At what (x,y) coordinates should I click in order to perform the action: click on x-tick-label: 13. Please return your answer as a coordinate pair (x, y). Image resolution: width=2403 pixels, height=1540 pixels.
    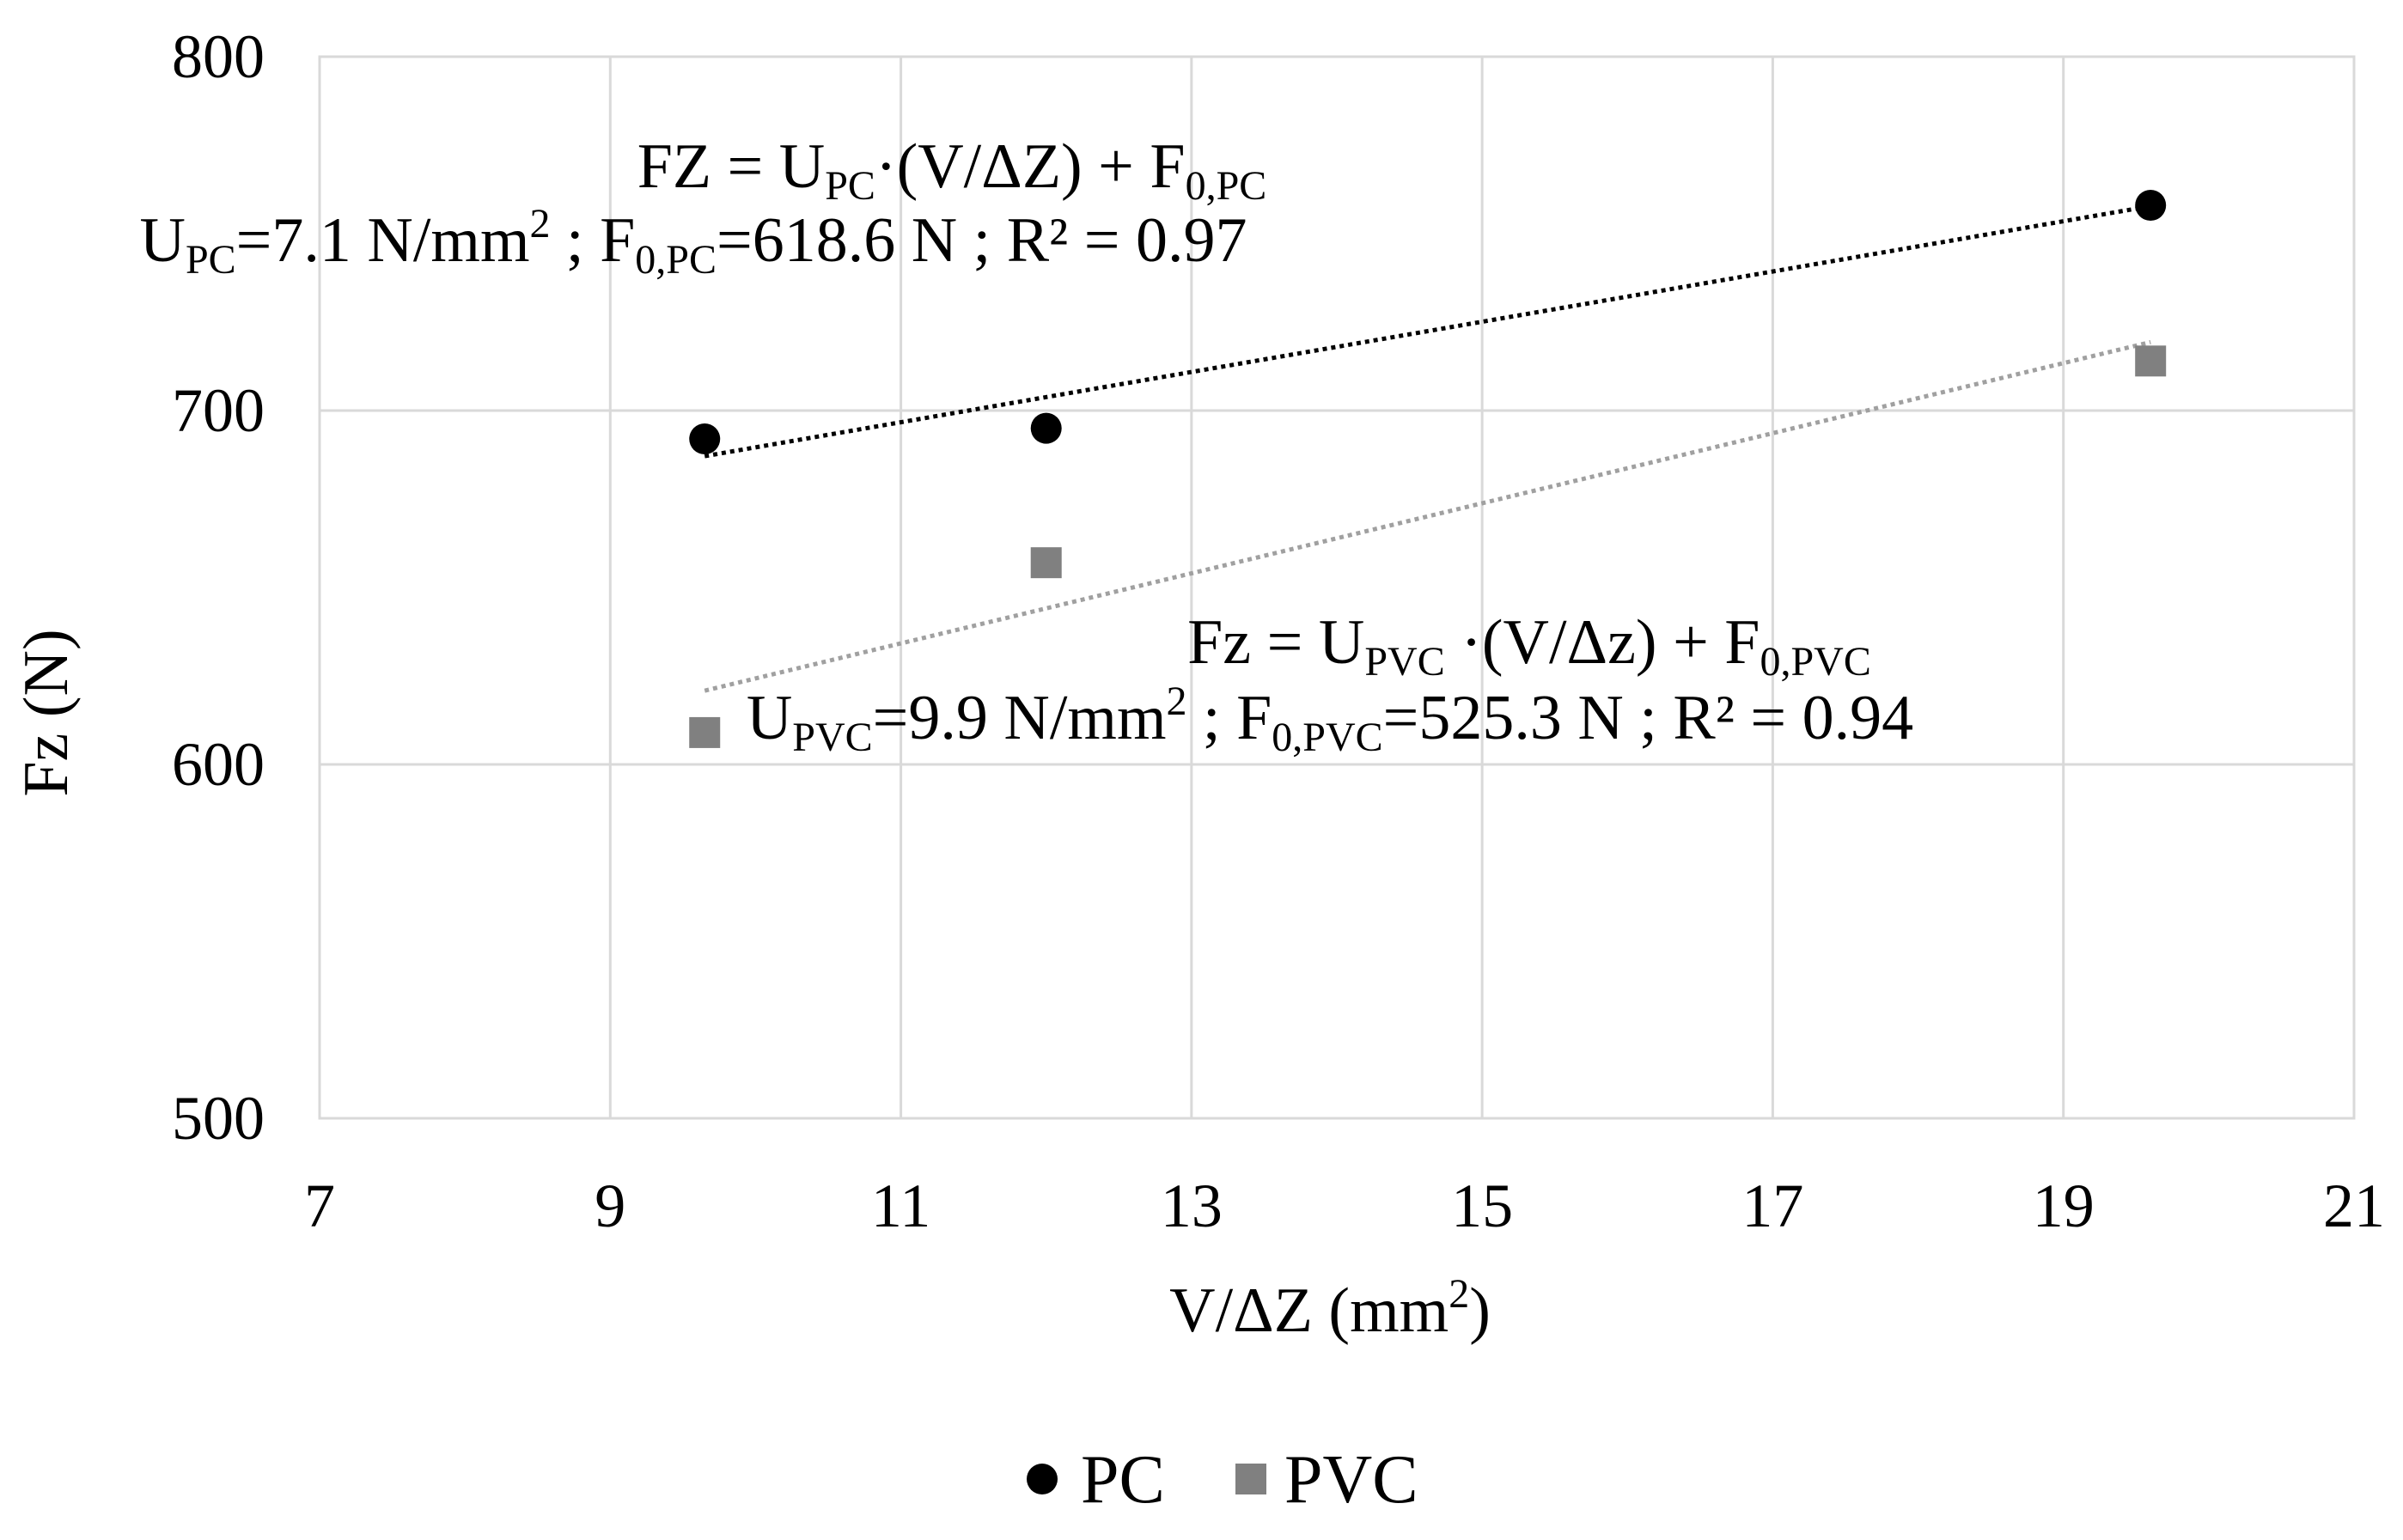
    Looking at the image, I should click on (1192, 1206).